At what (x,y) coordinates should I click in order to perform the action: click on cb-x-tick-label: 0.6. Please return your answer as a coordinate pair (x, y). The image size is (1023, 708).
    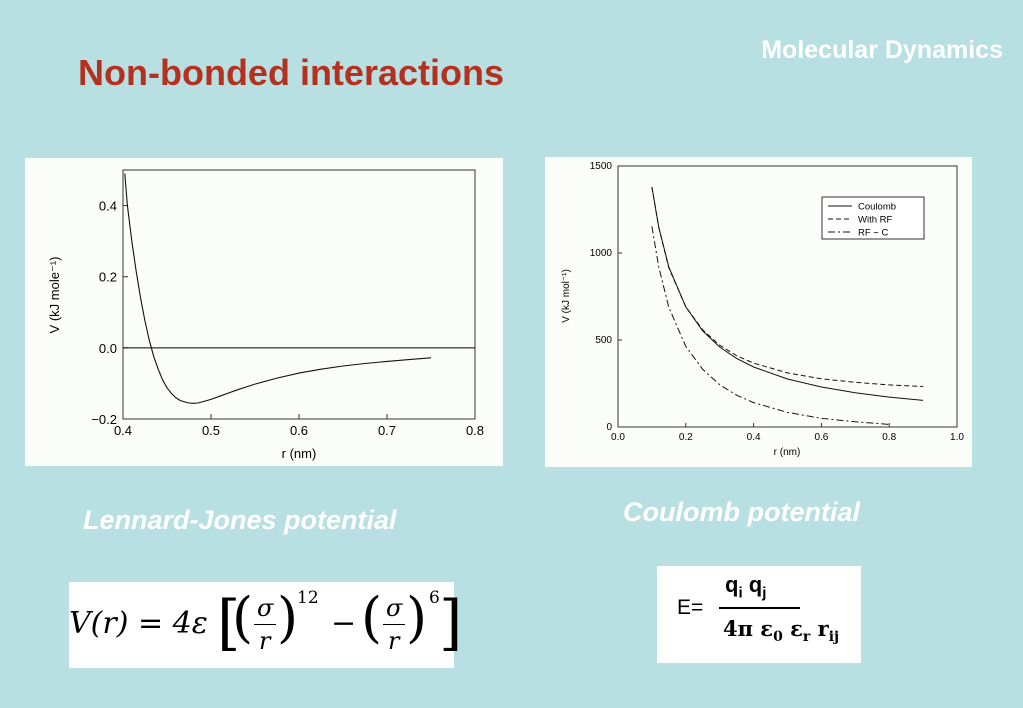
    Looking at the image, I should click on (821, 437).